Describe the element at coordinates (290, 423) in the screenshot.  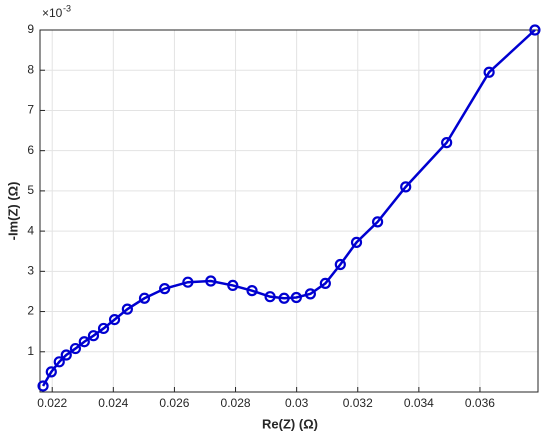
I see `x-axis-label: Re(Z) (Ω)` at that location.